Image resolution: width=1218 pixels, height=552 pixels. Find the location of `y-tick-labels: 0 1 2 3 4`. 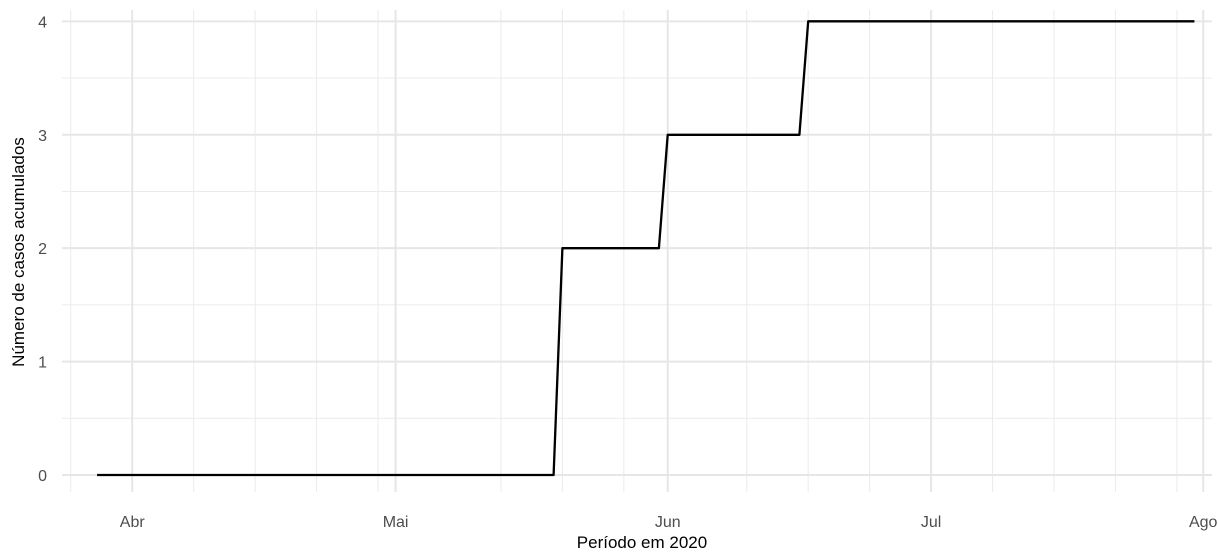

y-tick-labels: 0 1 2 3 4 is located at coordinates (42, 249).